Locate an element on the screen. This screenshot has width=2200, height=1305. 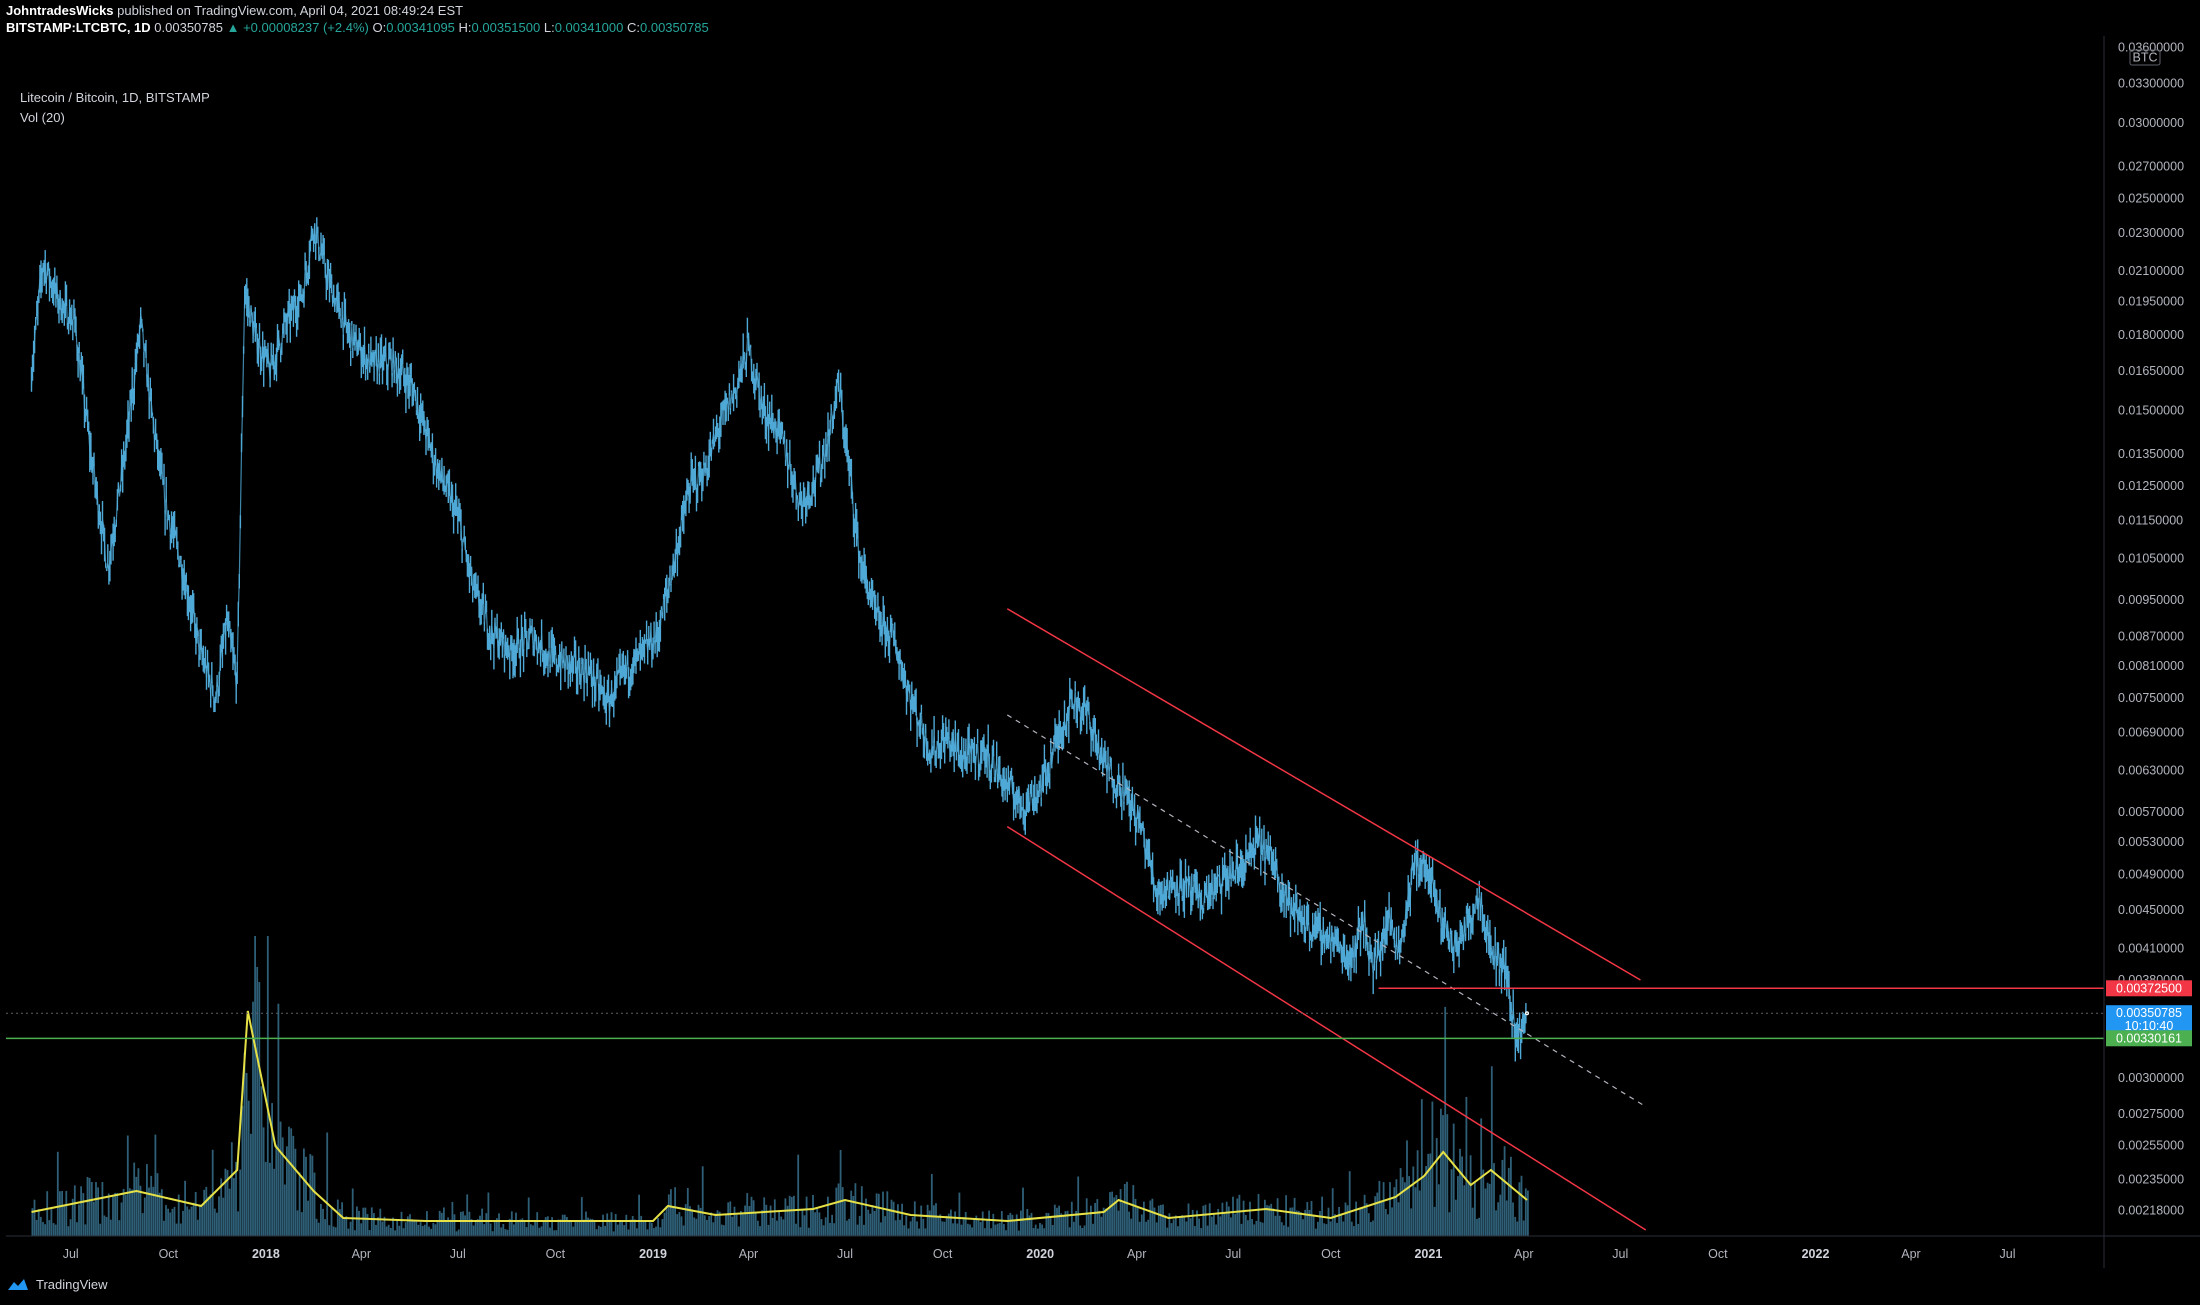
channel-midline is located at coordinates (1326, 911).